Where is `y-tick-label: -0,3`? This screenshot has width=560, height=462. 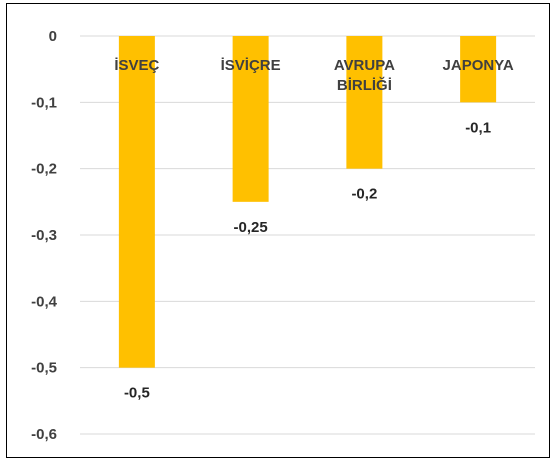 y-tick-label: -0,3 is located at coordinates (44, 235).